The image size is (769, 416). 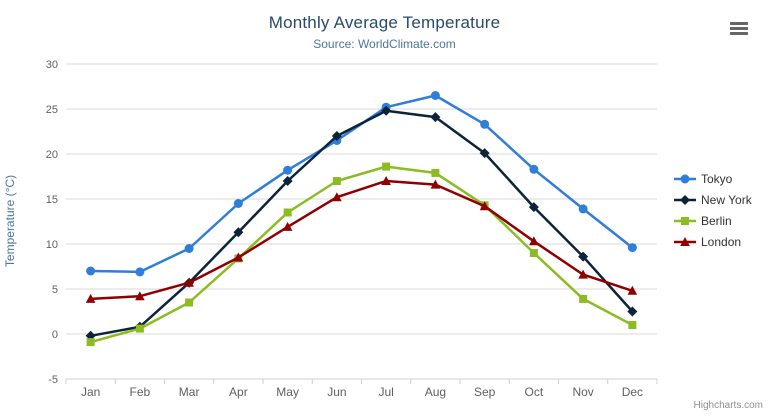 I want to click on point-berlin-mar, so click(x=189, y=302).